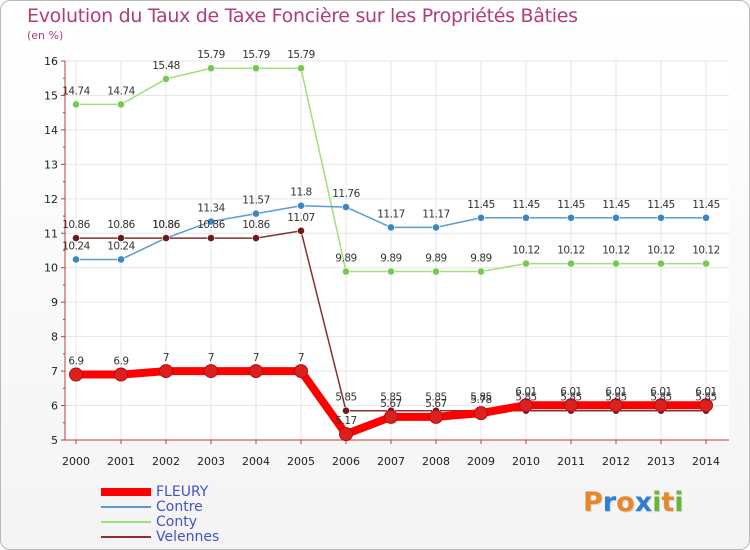  Describe the element at coordinates (633, 502) in the screenshot. I see `proxiti-logo: Proxiti` at that location.